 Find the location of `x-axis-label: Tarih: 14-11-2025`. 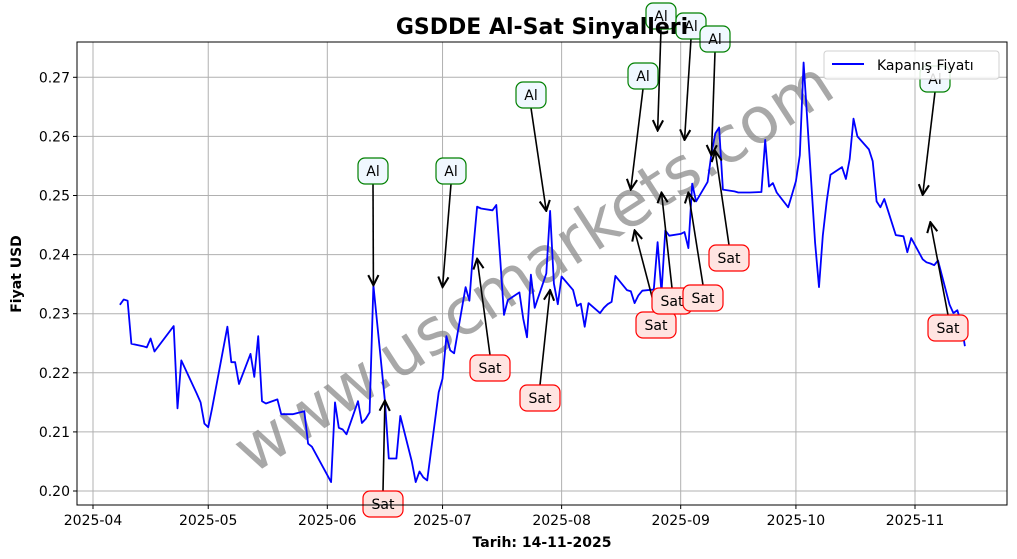

x-axis-label: Tarih: 14-11-2025 is located at coordinates (542, 543).